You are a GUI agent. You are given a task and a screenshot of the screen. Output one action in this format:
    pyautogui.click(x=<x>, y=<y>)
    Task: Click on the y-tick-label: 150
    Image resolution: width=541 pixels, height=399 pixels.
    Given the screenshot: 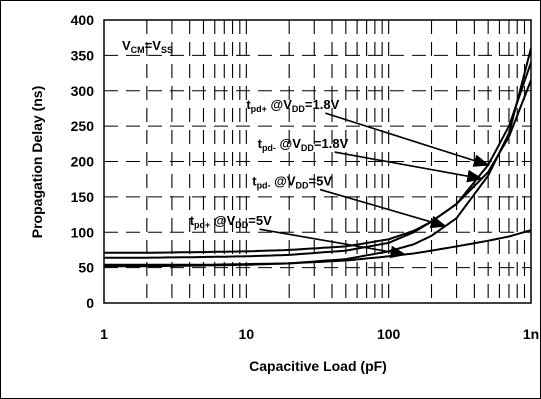 What is the action you would take?
    pyautogui.click(x=83, y=197)
    